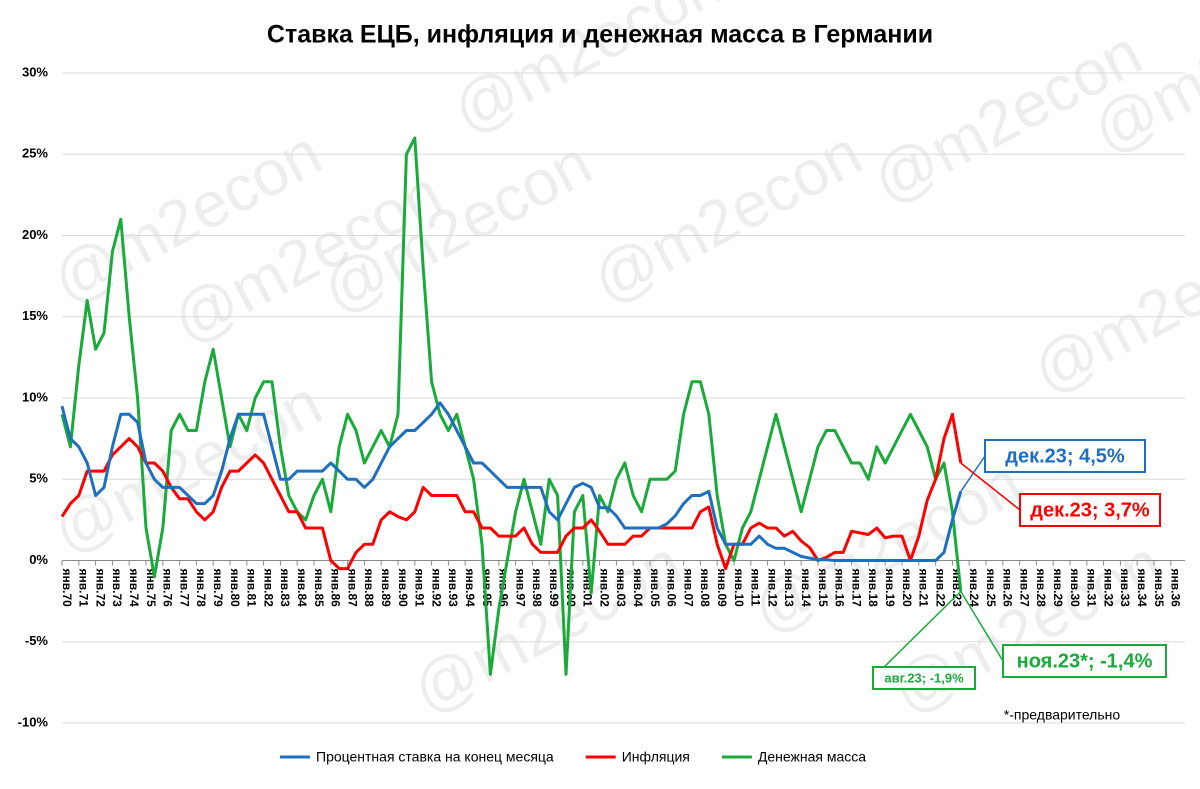  What do you see at coordinates (621, 588) in the screenshot?
I see `x-tick-label: янв.03` at bounding box center [621, 588].